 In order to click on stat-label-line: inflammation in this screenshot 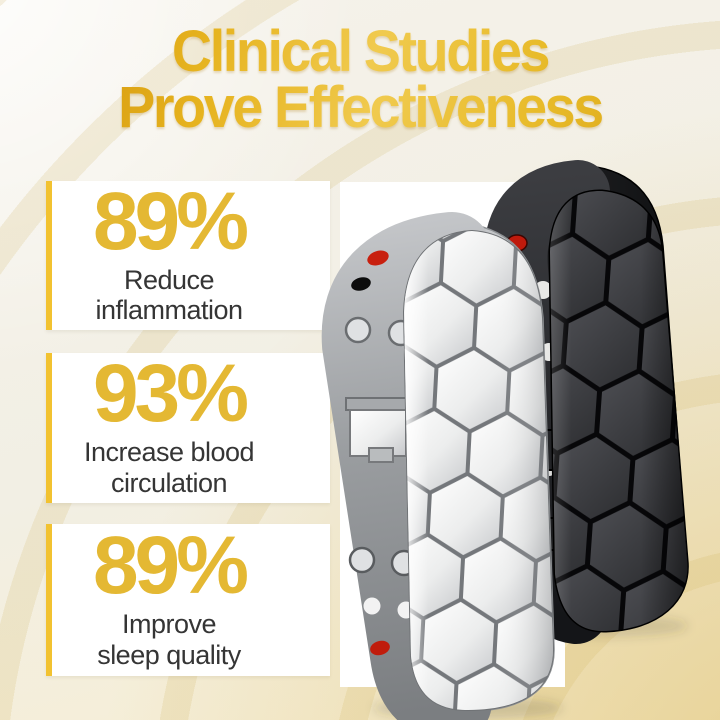, I will do `click(169, 310)`.